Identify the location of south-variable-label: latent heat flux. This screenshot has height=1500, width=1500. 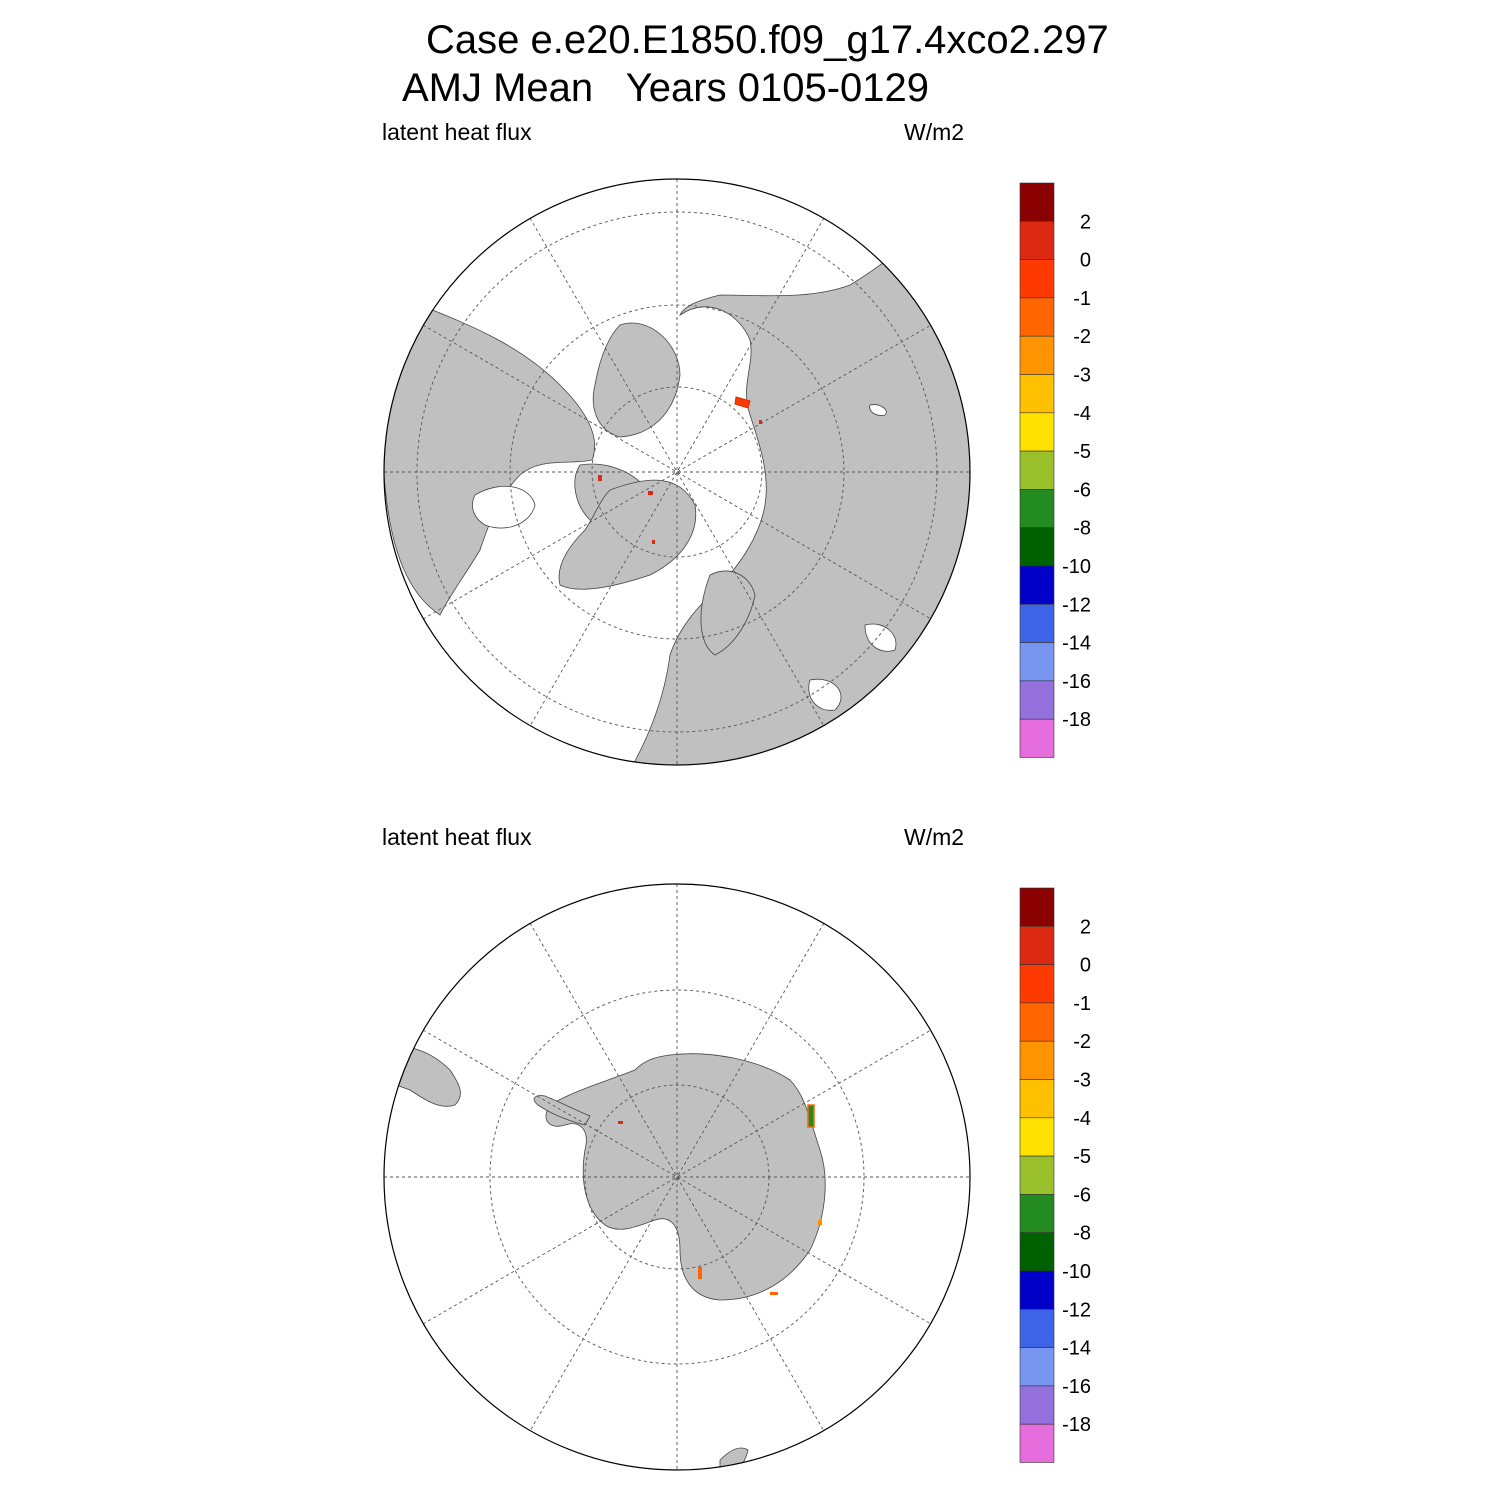
(457, 837).